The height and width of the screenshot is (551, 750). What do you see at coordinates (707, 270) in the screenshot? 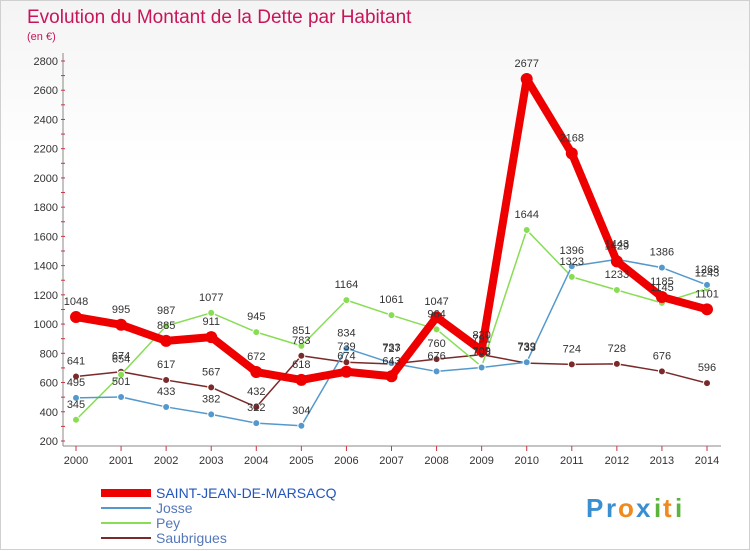
I see `data-label: 1268` at bounding box center [707, 270].